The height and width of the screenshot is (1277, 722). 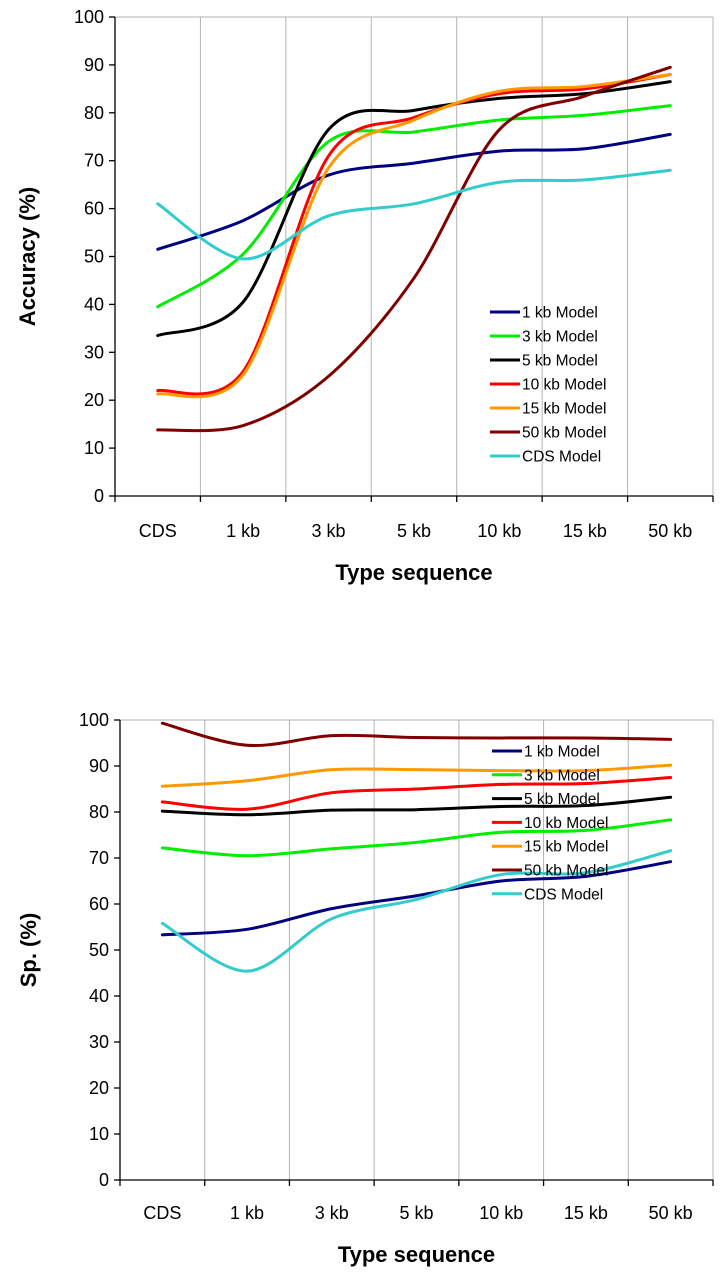 I want to click on series-lines, so click(x=416, y=847).